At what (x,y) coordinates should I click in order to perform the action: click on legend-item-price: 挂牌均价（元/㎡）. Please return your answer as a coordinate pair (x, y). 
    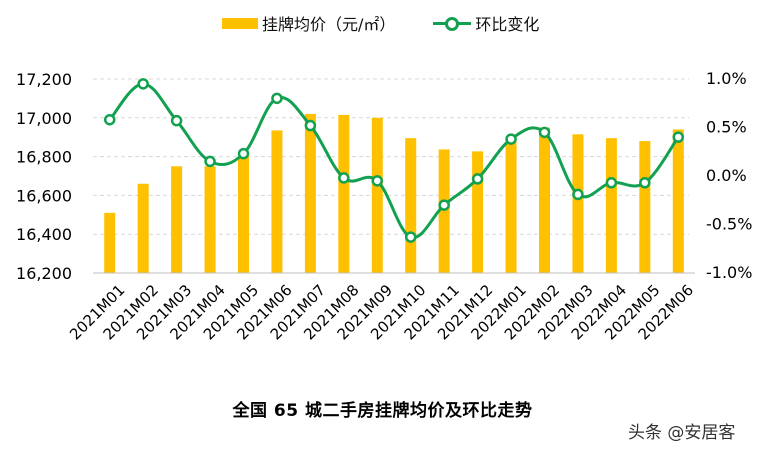
    Looking at the image, I should click on (308, 23).